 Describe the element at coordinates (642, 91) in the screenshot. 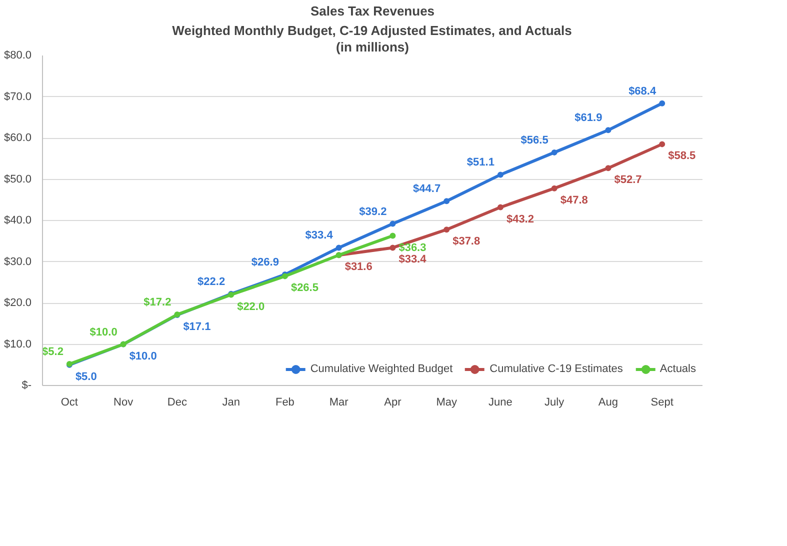

I see `data-label: $68.4` at that location.